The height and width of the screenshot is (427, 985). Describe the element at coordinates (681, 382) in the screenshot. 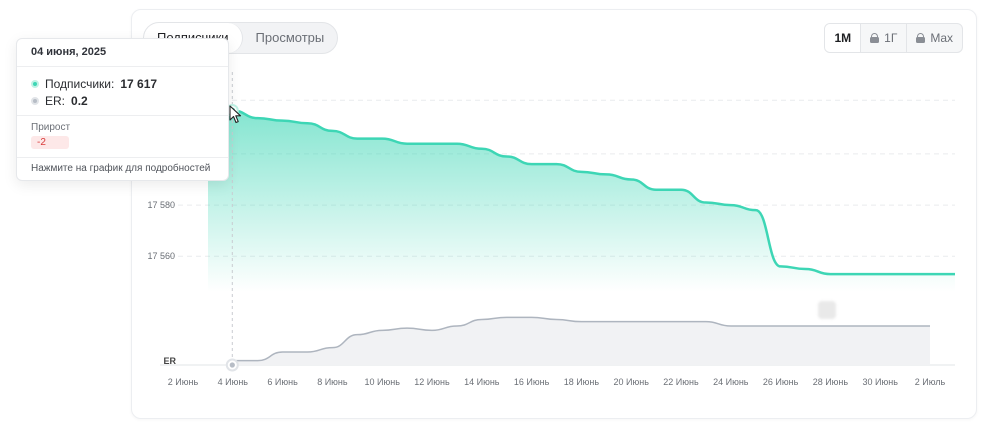

I see `x-tick-label: 22 Июнь` at that location.